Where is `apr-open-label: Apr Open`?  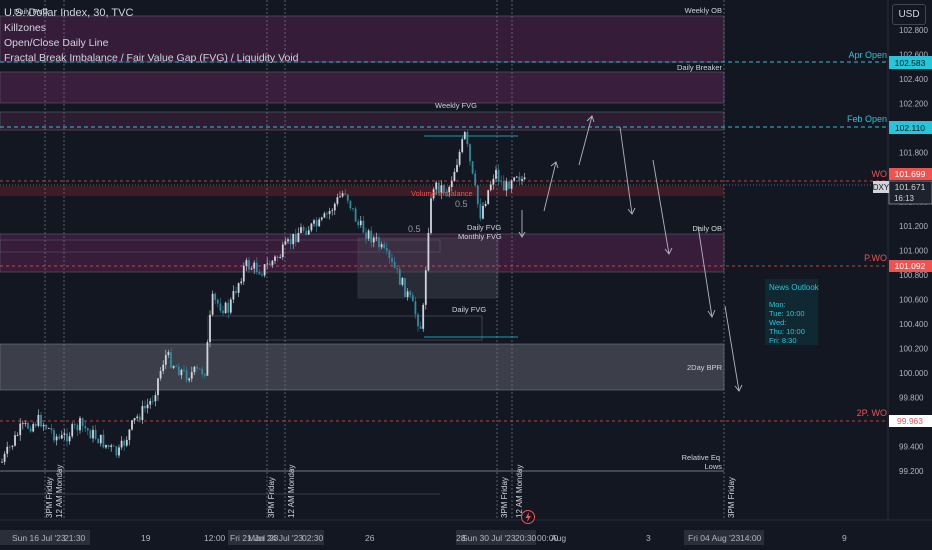 apr-open-label: Apr Open is located at coordinates (867, 55).